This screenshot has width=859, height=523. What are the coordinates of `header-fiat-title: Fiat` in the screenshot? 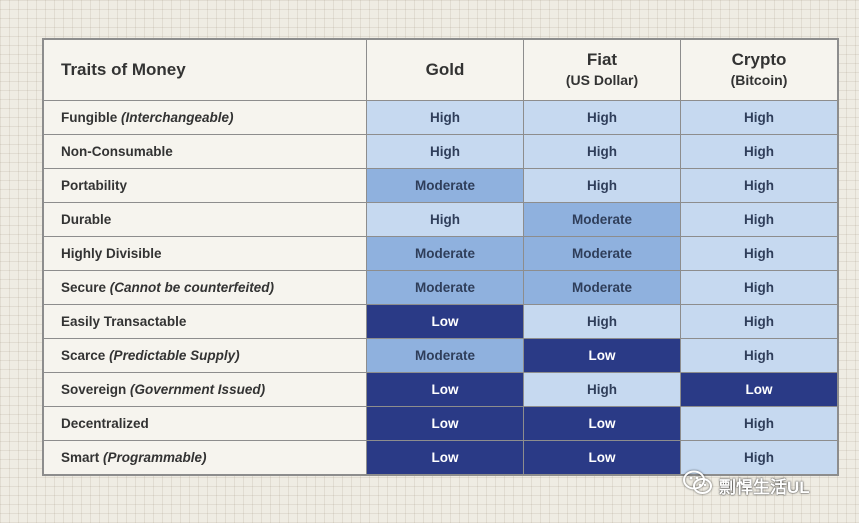 It's located at (602, 59).